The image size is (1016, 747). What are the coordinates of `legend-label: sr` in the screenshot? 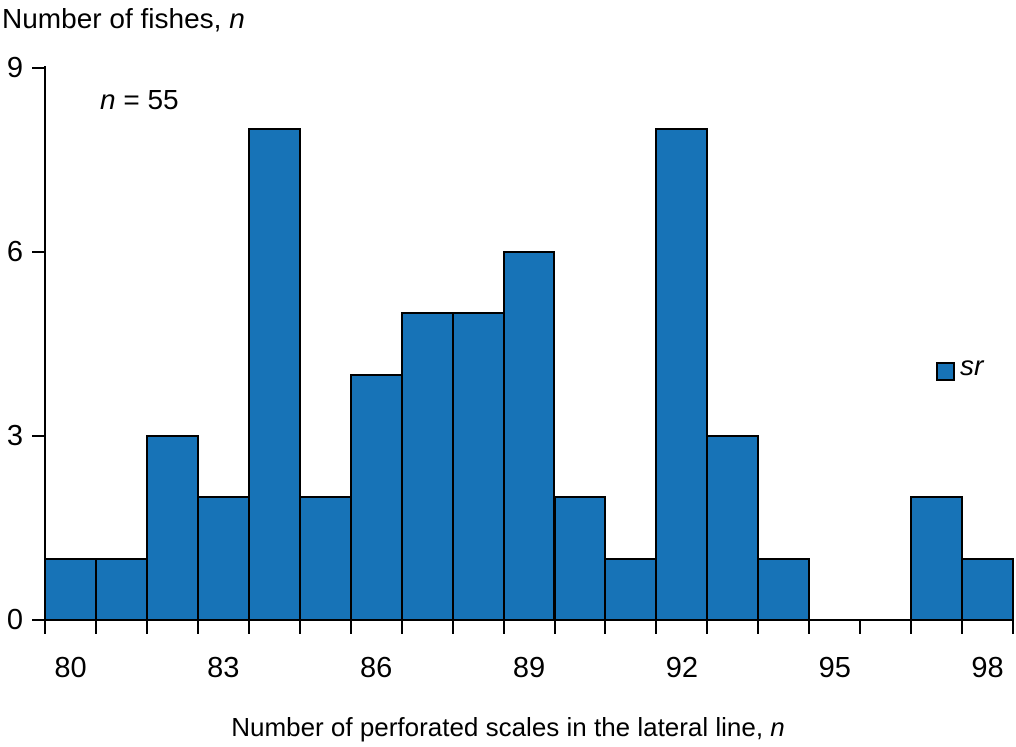 It's located at (972, 365).